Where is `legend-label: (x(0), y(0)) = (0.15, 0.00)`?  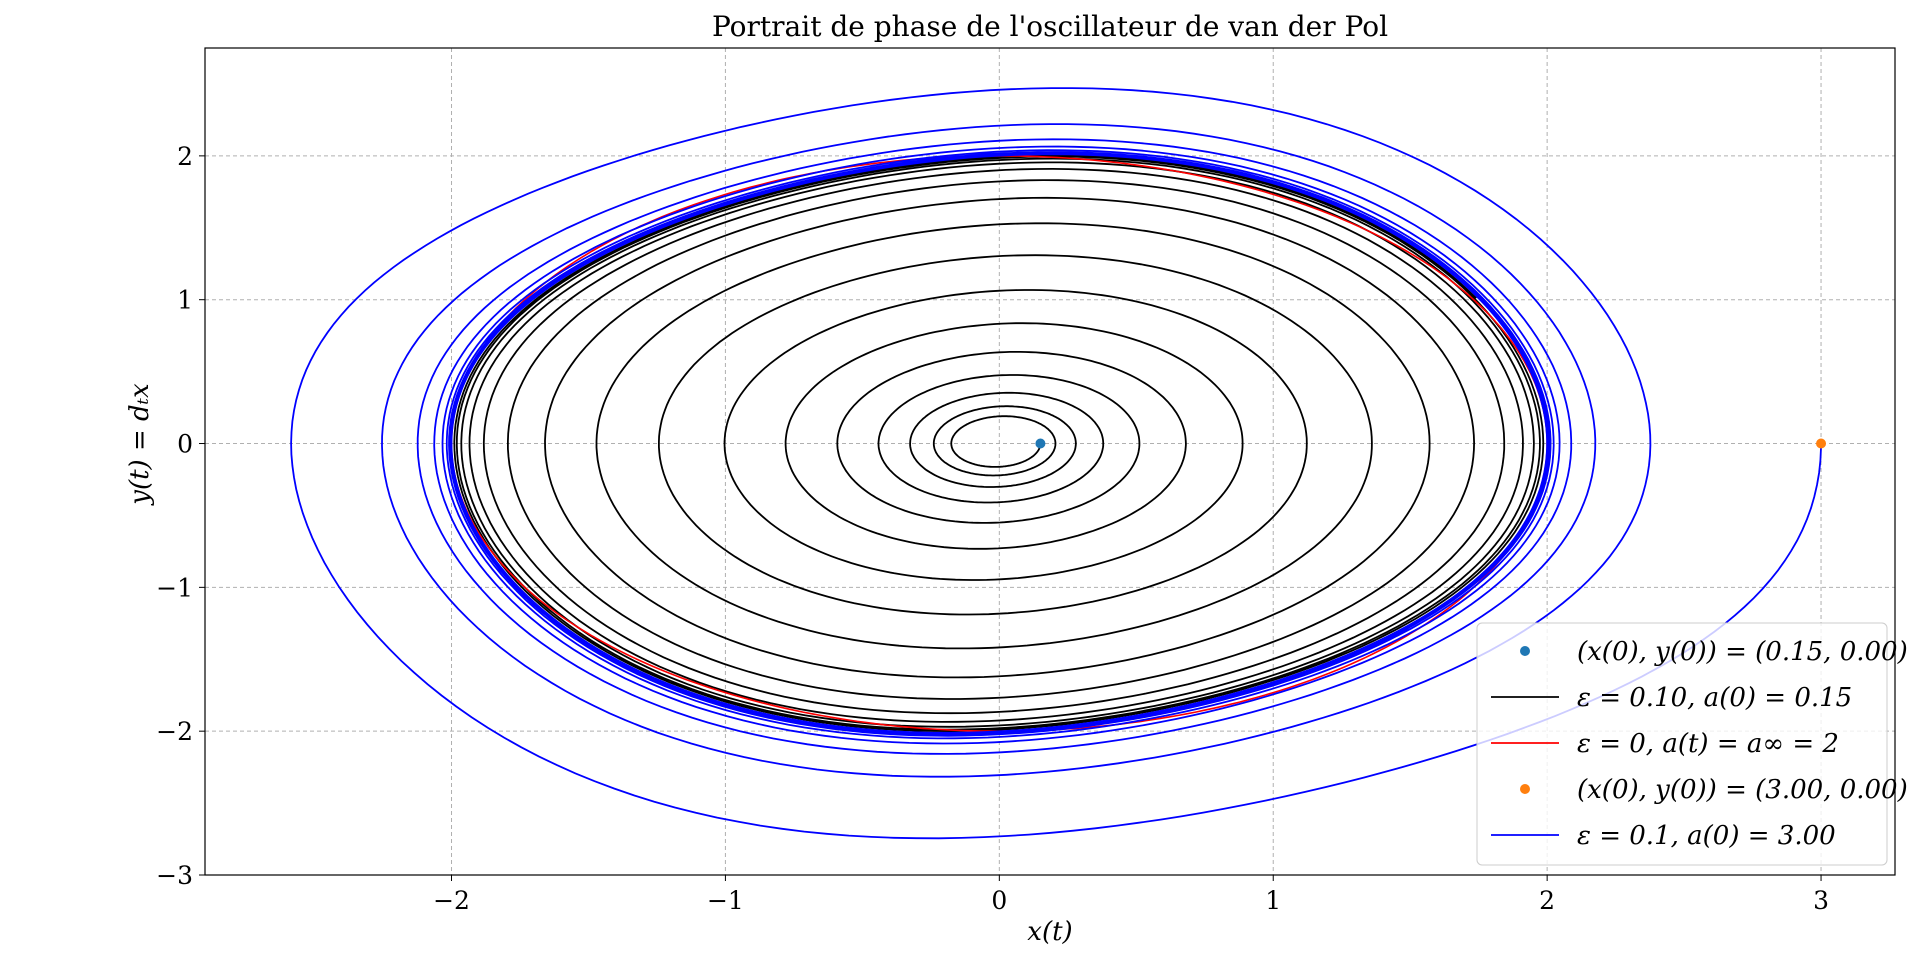
legend-label: (x(0), y(0)) = (0.15, 0.00) is located at coordinates (1742, 652).